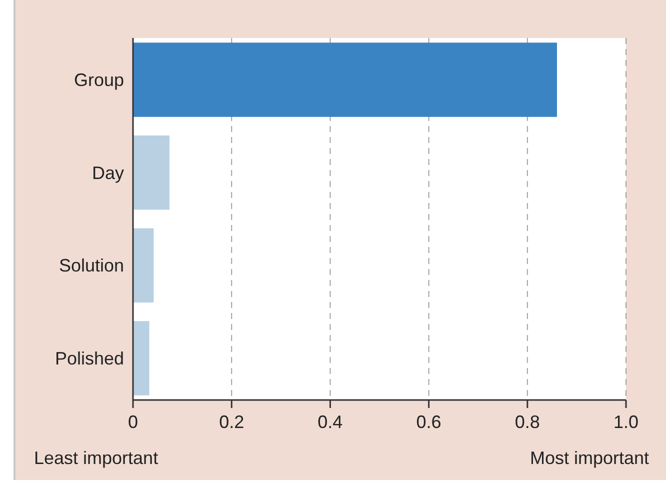 This screenshot has width=666, height=486. What do you see at coordinates (330, 422) in the screenshot?
I see `x-tick-label: 0.4` at bounding box center [330, 422].